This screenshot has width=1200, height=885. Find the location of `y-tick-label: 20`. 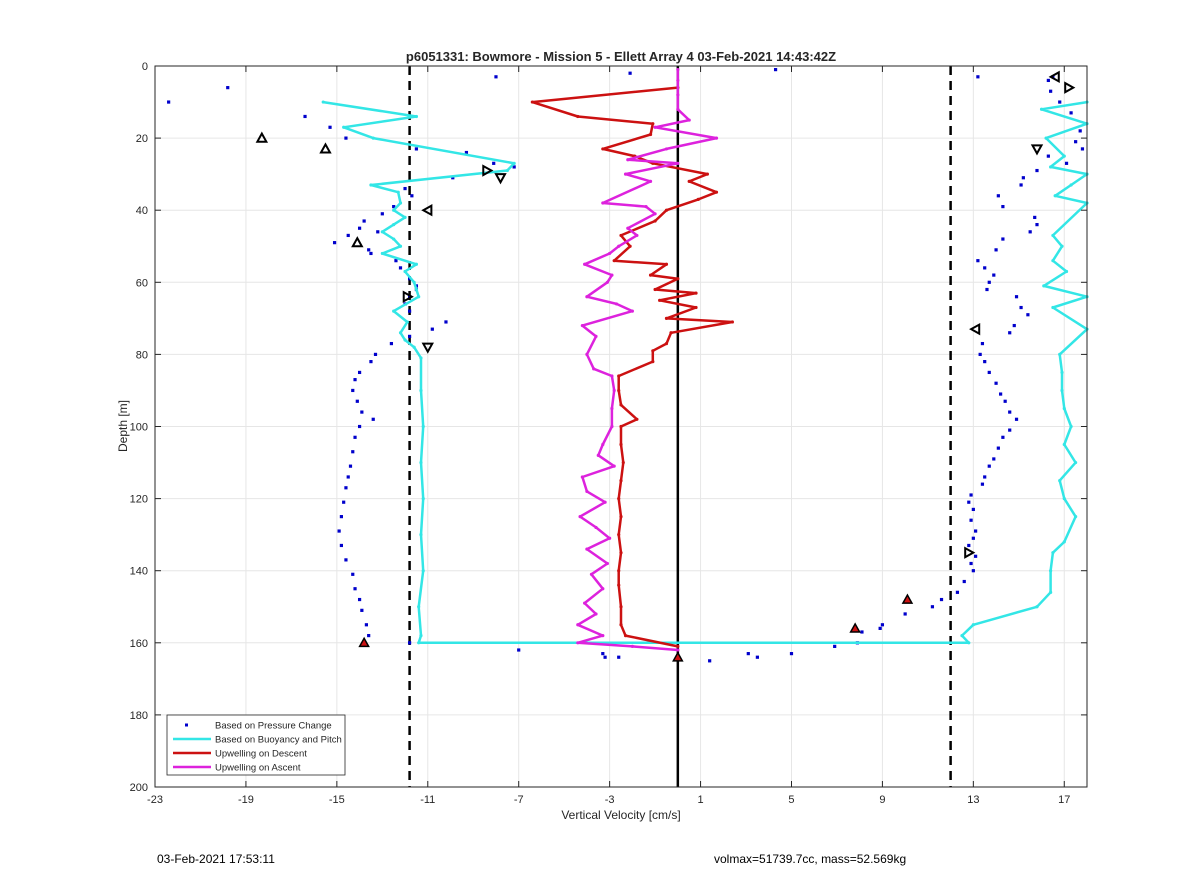

y-tick-label: 20 is located at coordinates (142, 139).